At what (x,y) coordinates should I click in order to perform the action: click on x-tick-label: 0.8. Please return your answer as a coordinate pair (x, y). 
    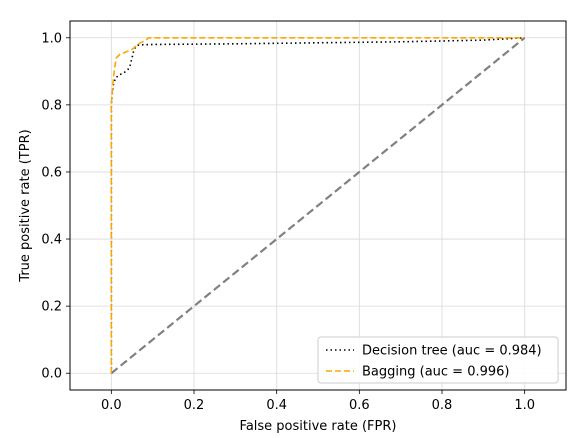
    Looking at the image, I should click on (442, 405).